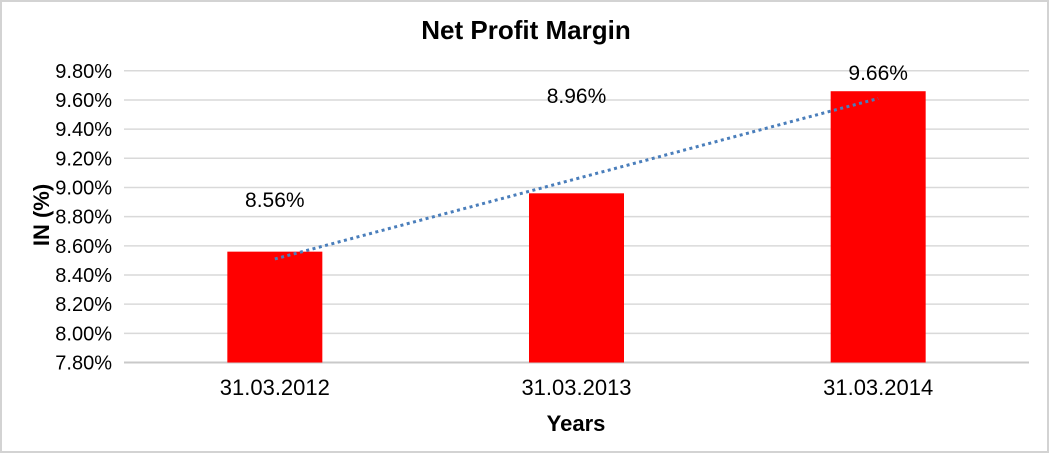 Image resolution: width=1052 pixels, height=459 pixels. Describe the element at coordinates (83, 276) in the screenshot. I see `y-tick-label: 8.40%` at that location.